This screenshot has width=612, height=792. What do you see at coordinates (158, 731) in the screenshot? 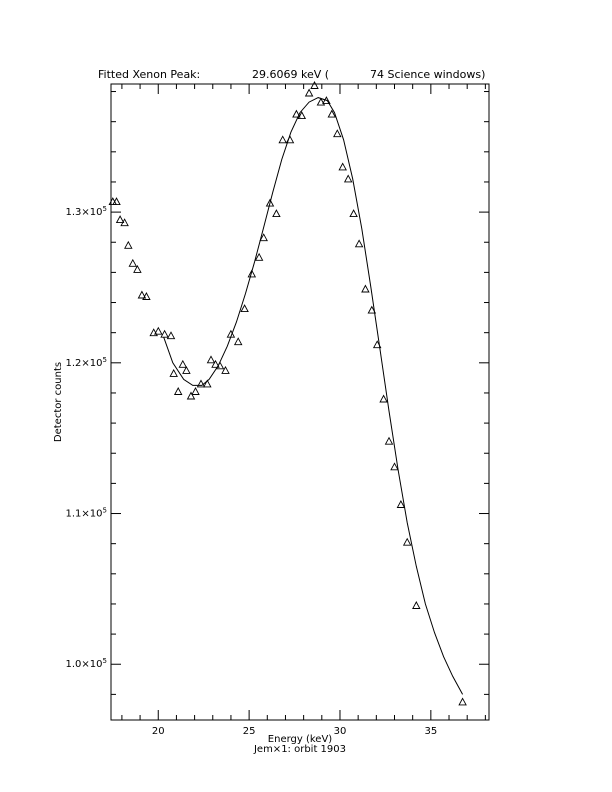
I see `x-tick-label: 20` at bounding box center [158, 731].